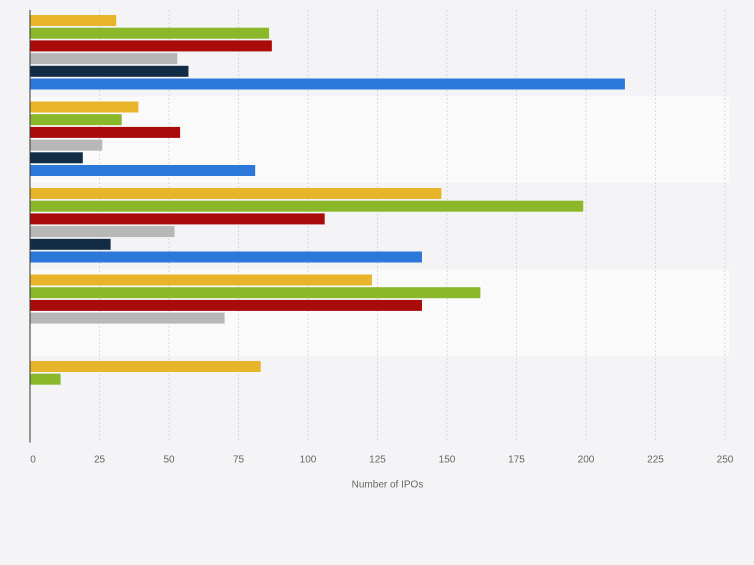 This screenshot has height=565, width=754. Describe the element at coordinates (725, 460) in the screenshot. I see `x-tick-label: 250` at that location.